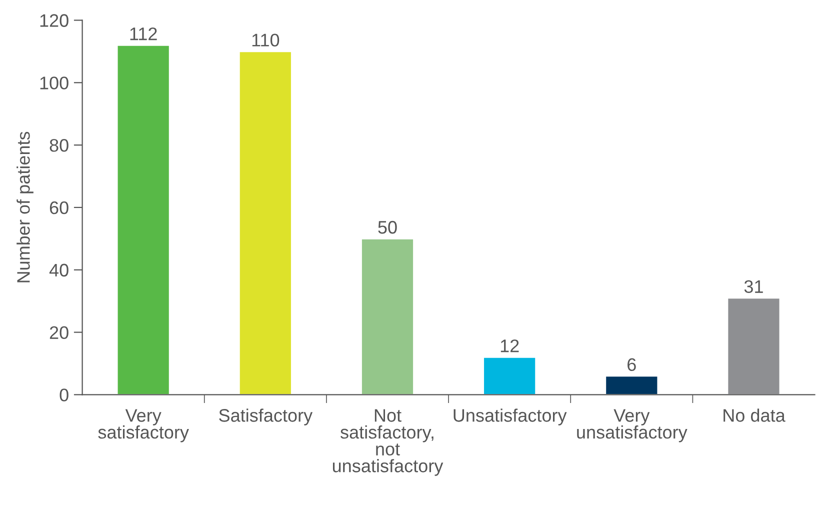  Describe the element at coordinates (510, 417) in the screenshot. I see `x-tick-label: Unsatisfactory` at that location.